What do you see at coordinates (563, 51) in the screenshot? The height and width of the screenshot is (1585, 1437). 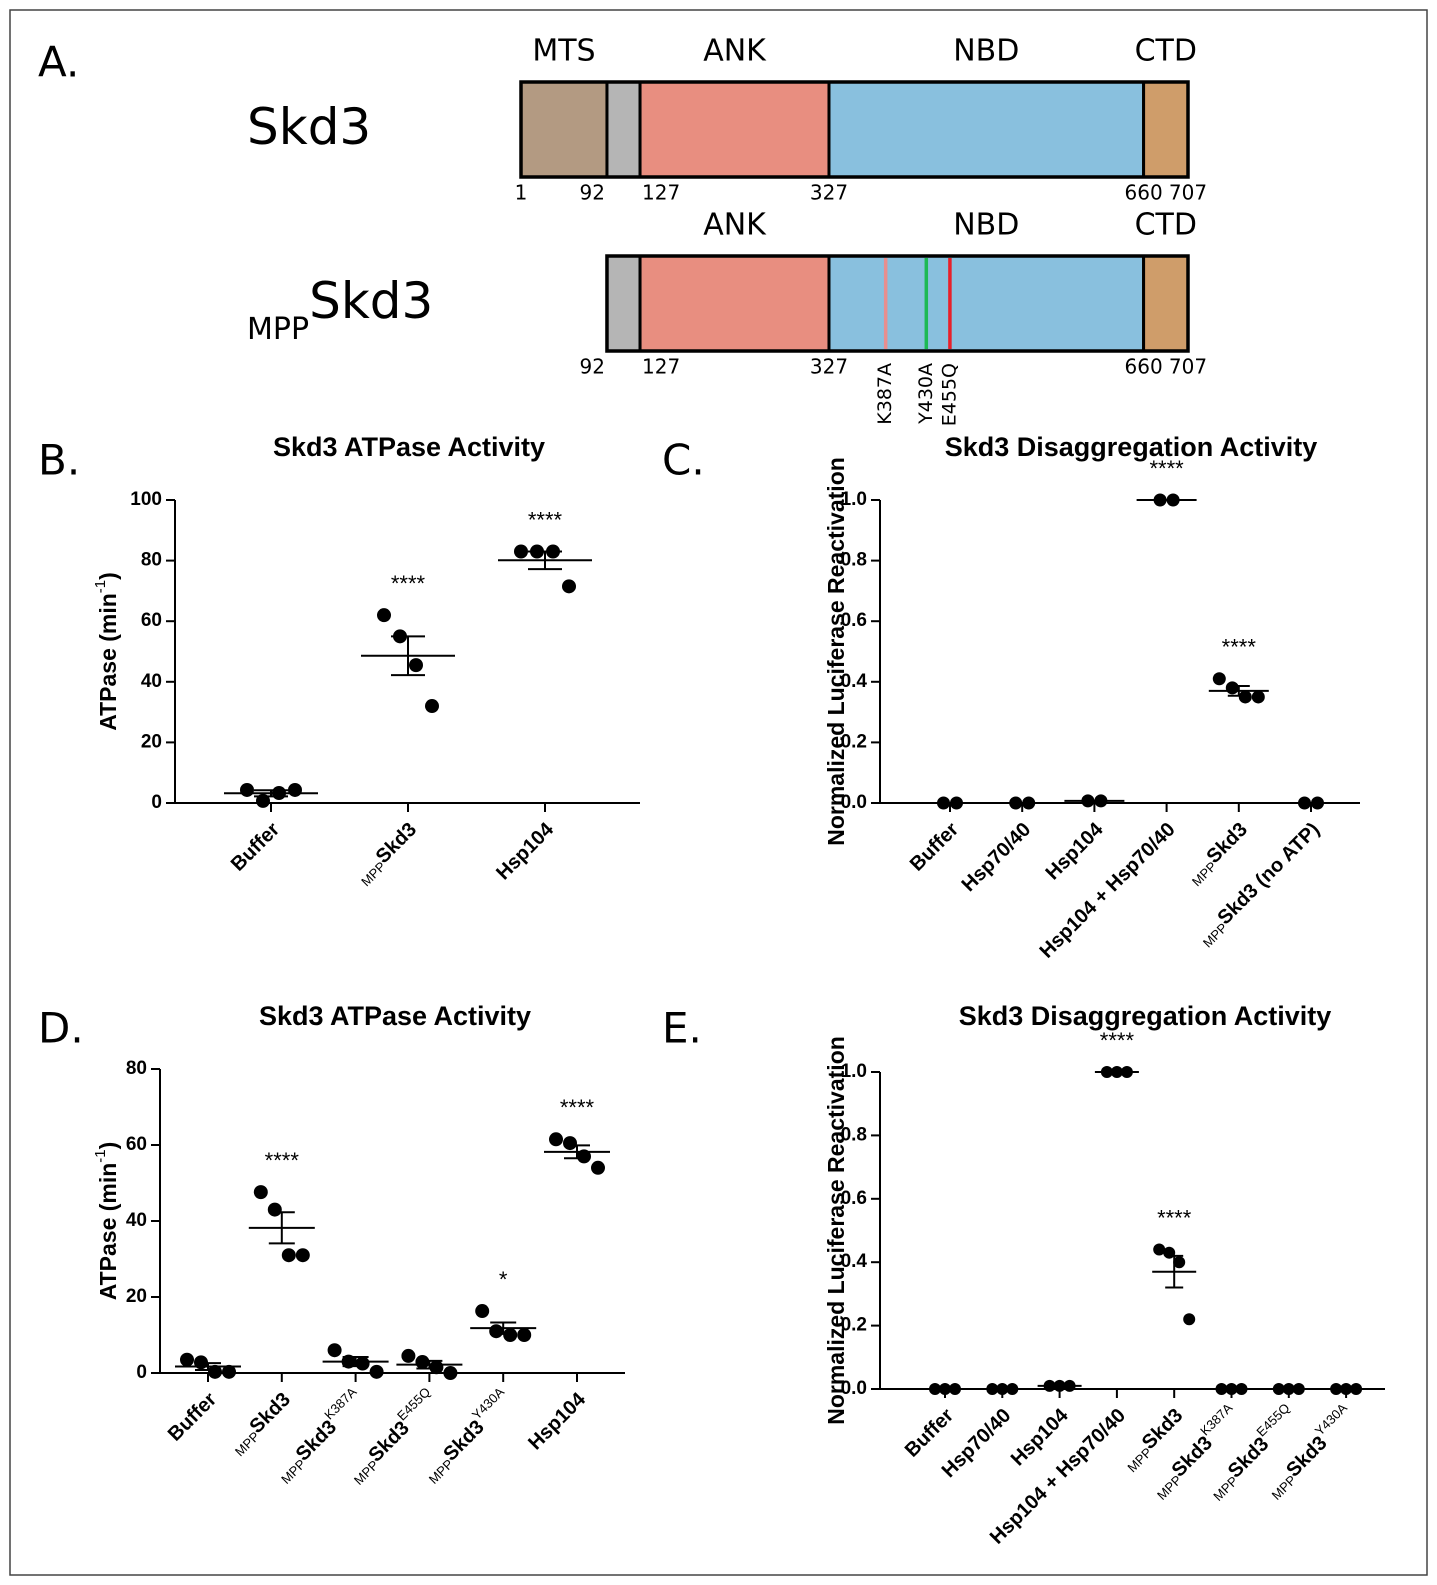 I see `domain-label: MTS` at bounding box center [563, 51].